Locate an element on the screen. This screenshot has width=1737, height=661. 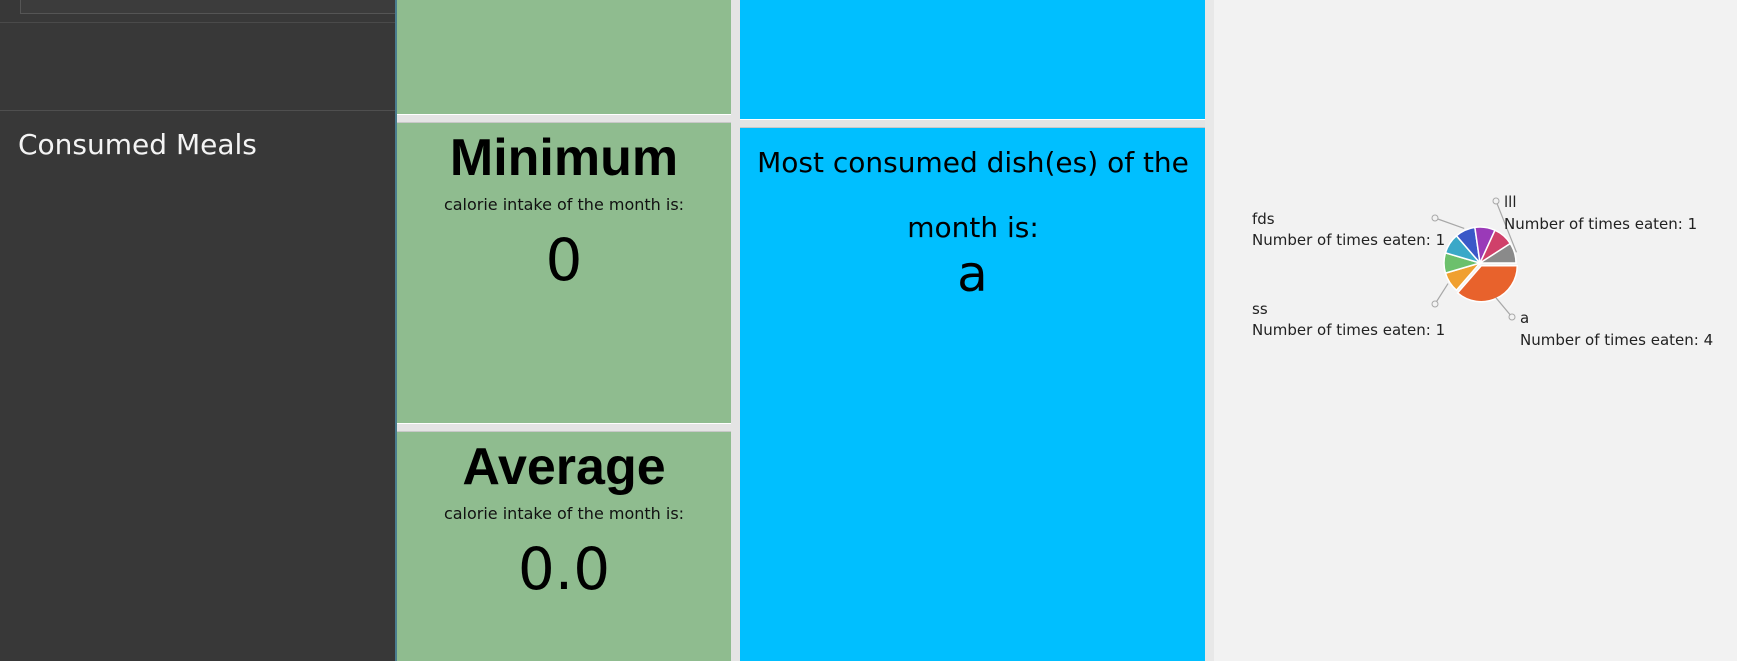
most-consumed-label: Most consumed dish(es) of the month is: is located at coordinates (973, 195).